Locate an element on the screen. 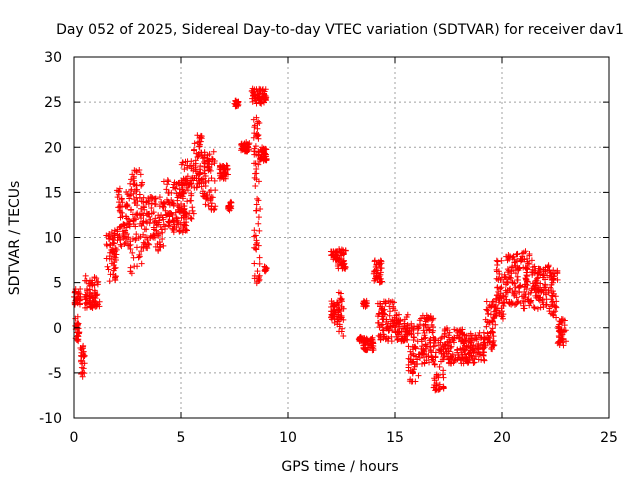 The width and height of the screenshot is (640, 480). x-tick-label: 15 is located at coordinates (395, 438).